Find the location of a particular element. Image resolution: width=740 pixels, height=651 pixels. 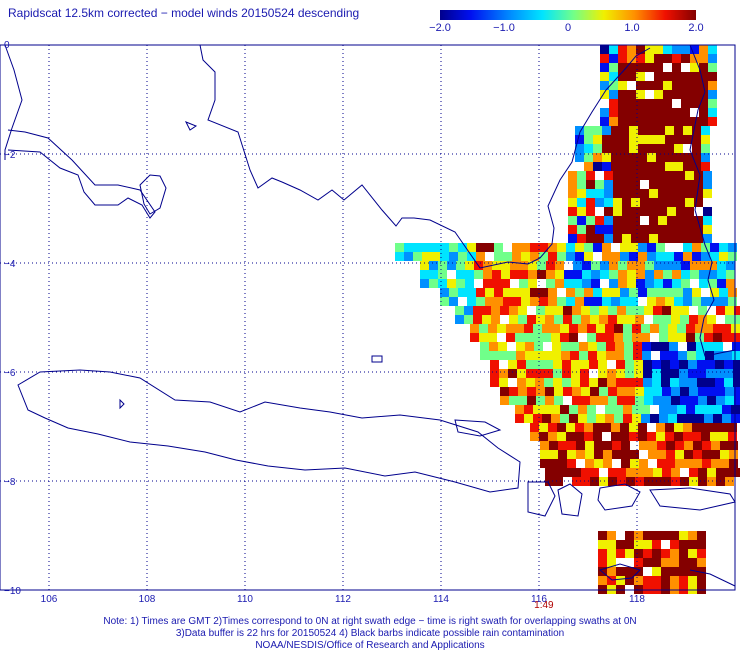

swath-time-label: 1:49 is located at coordinates (544, 605).